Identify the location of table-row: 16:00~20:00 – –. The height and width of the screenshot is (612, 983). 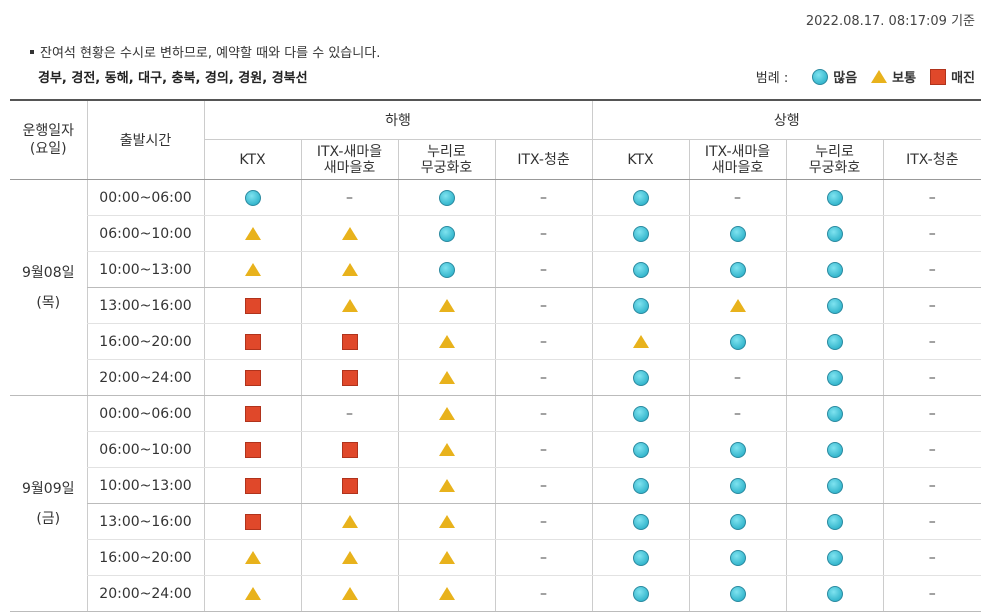
(496, 341).